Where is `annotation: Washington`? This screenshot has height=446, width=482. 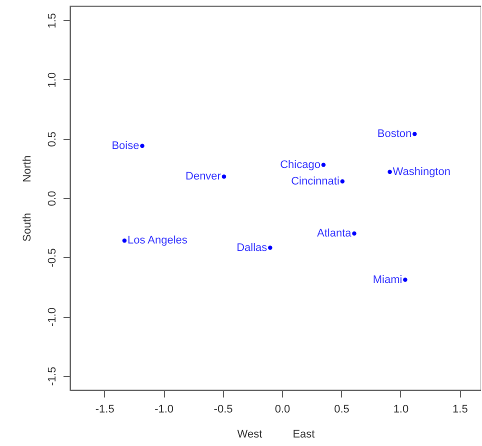
annotation: Washington is located at coordinates (421, 172).